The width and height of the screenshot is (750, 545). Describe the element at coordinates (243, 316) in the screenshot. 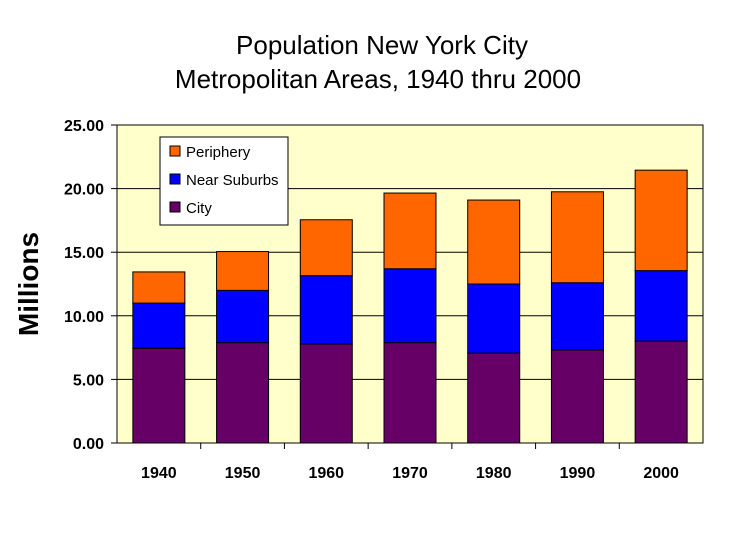

I see `bar-near-suburbs-1950` at that location.